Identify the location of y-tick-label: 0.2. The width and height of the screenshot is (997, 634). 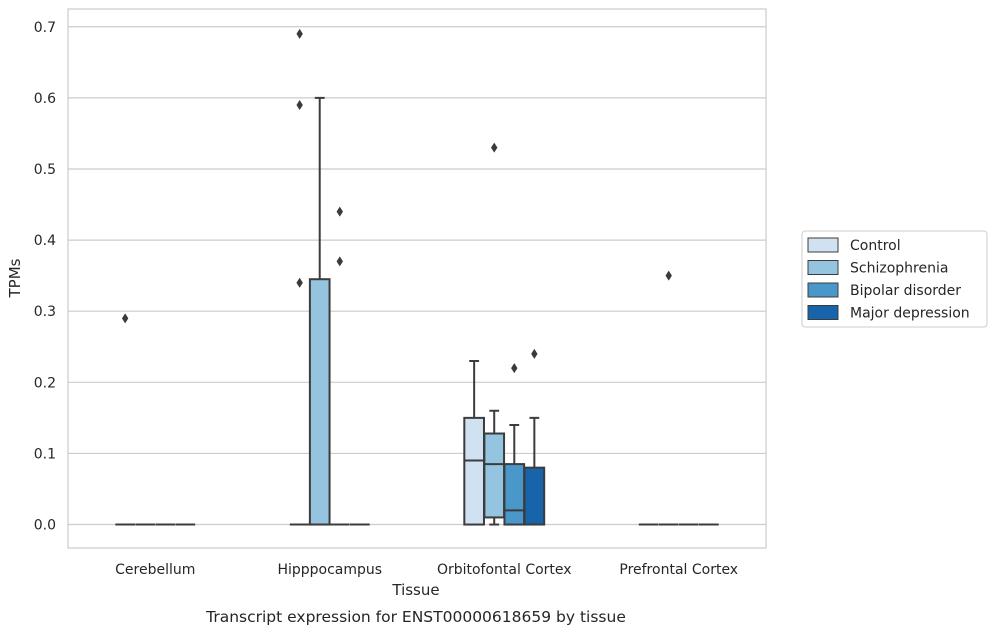
(45, 383).